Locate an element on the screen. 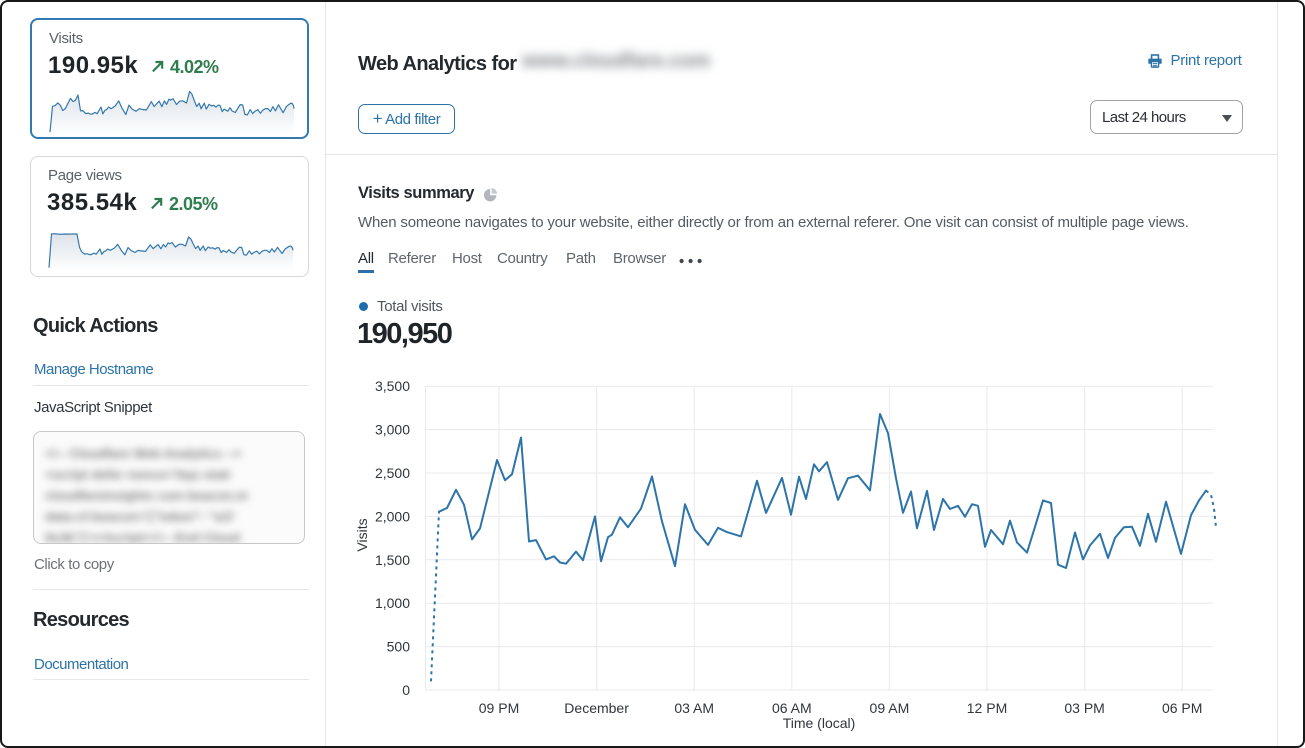 The height and width of the screenshot is (748, 1305). svg-text: 09 PM is located at coordinates (499, 708).